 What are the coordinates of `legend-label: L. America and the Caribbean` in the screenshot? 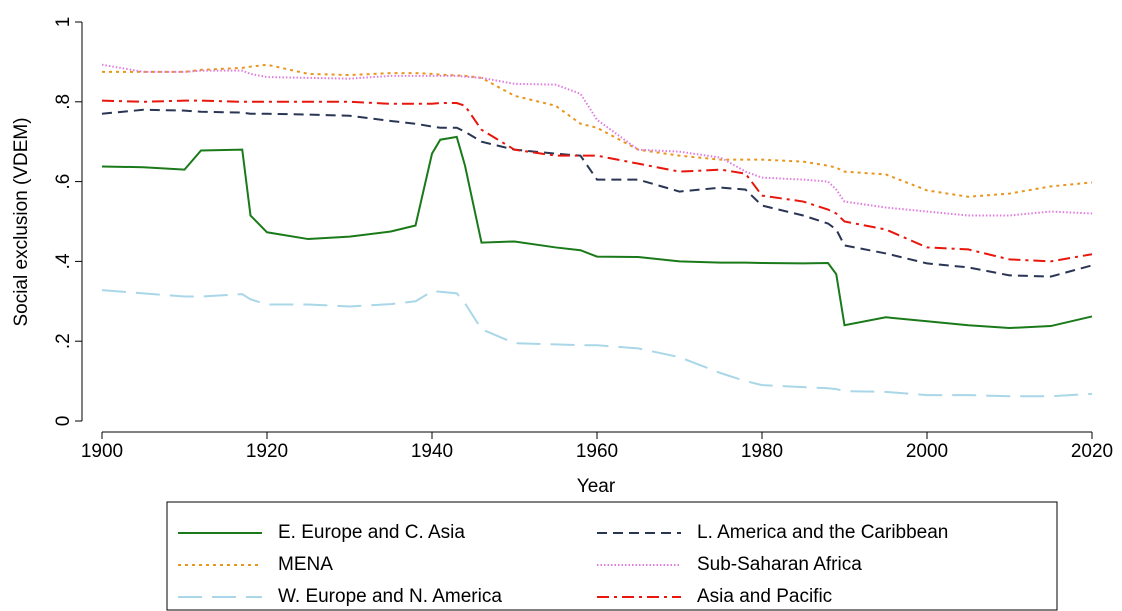 It's located at (822, 532).